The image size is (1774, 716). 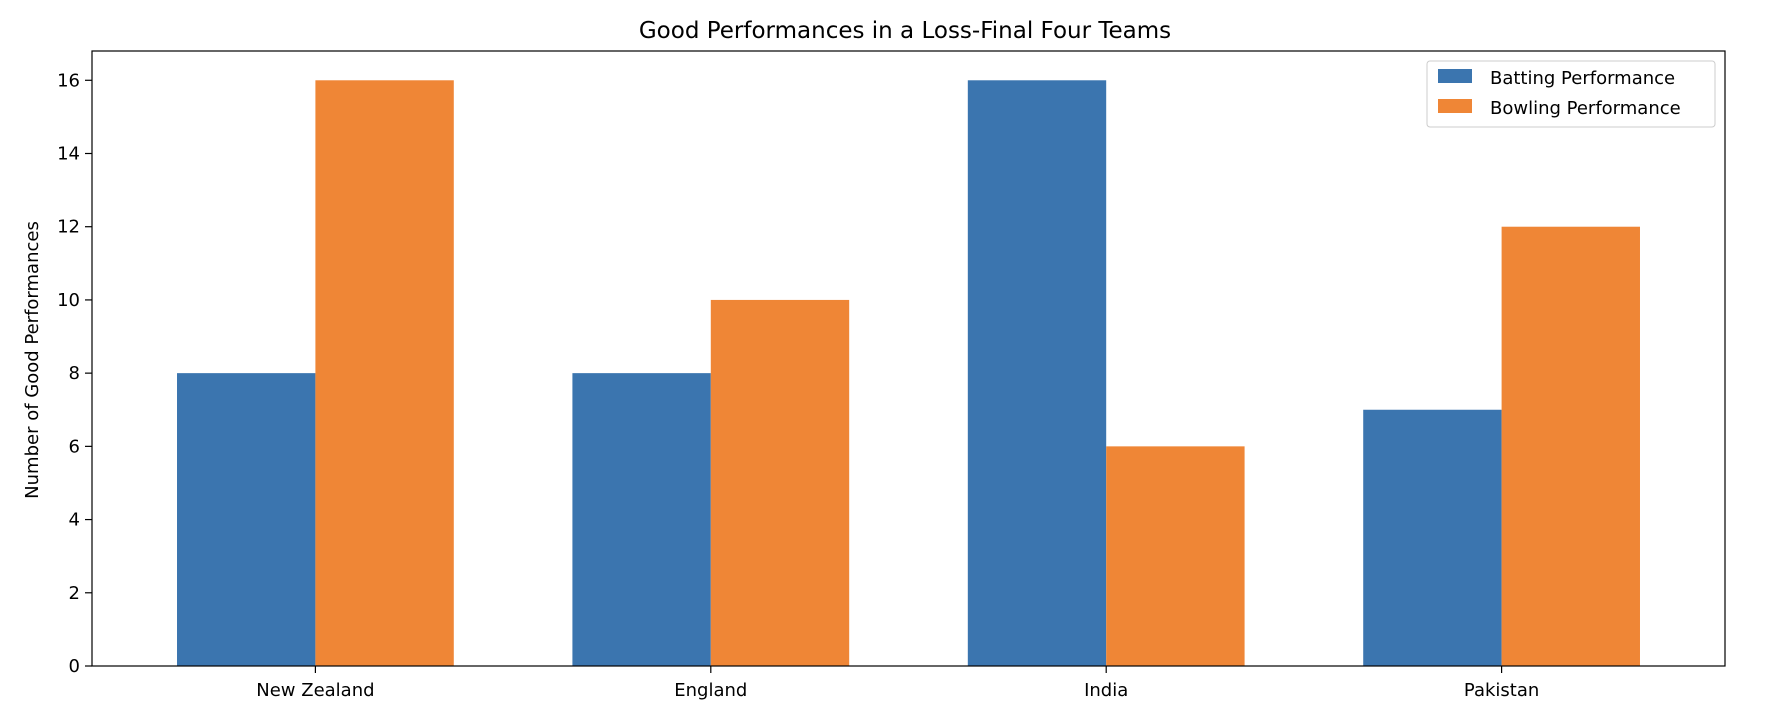 I want to click on y-axis-label: Number of Good Performances, so click(x=32, y=360).